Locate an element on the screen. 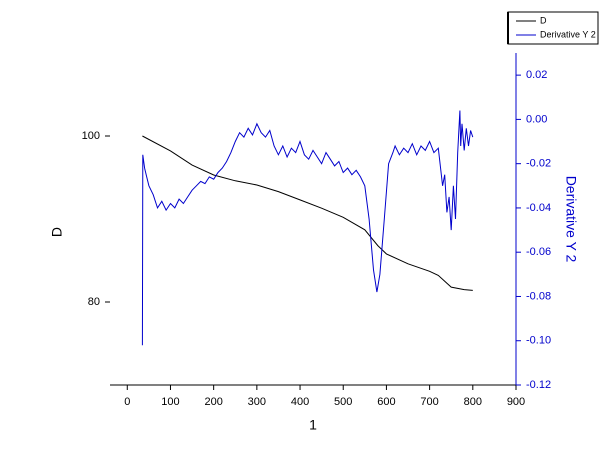 This screenshot has height=463, width=600. x-tick-label: 400 is located at coordinates (300, 402).